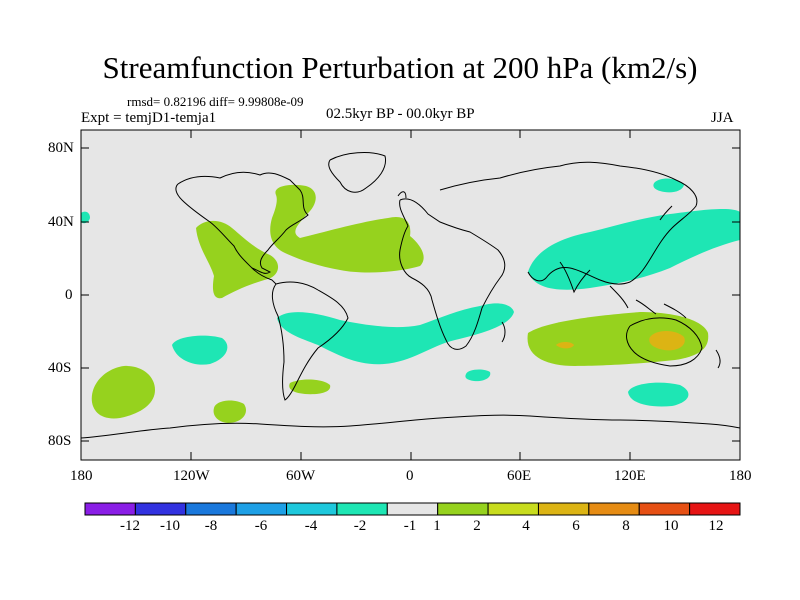  What do you see at coordinates (478, 375) in the screenshot?
I see `region-south-indian-negative` at bounding box center [478, 375].